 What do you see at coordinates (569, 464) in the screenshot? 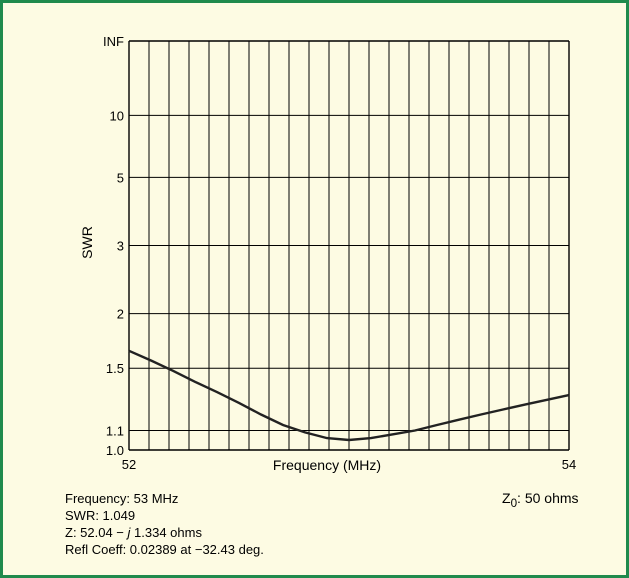
I see `x-tick-label: 54` at bounding box center [569, 464].